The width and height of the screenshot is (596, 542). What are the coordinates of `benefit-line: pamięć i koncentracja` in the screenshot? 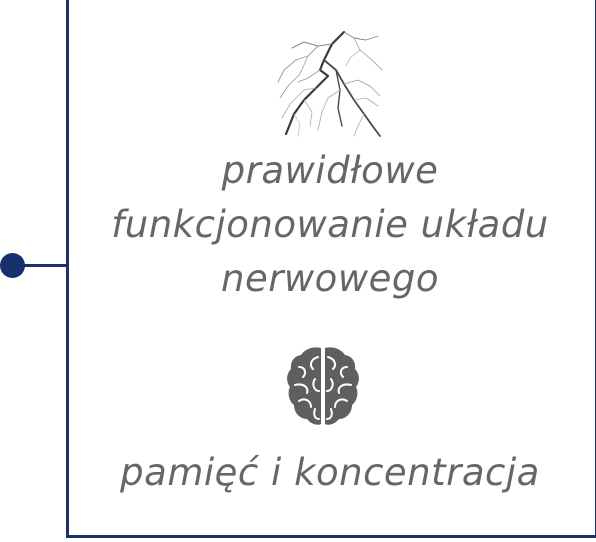 It's located at (330, 472).